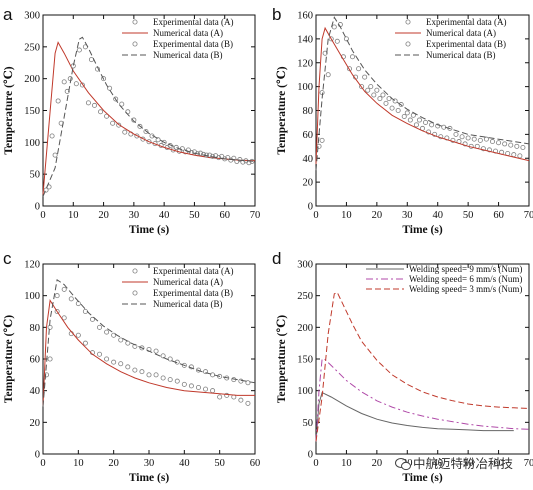 This screenshot has height=490, width=533. What do you see at coordinates (305, 39) in the screenshot?
I see `y-tick-label: 140` at bounding box center [305, 39].